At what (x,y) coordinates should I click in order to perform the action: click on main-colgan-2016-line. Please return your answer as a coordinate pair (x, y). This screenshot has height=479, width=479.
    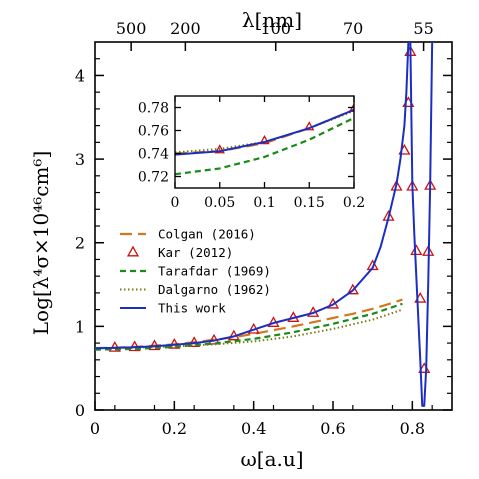
    Looking at the image, I should click on (249, 324).